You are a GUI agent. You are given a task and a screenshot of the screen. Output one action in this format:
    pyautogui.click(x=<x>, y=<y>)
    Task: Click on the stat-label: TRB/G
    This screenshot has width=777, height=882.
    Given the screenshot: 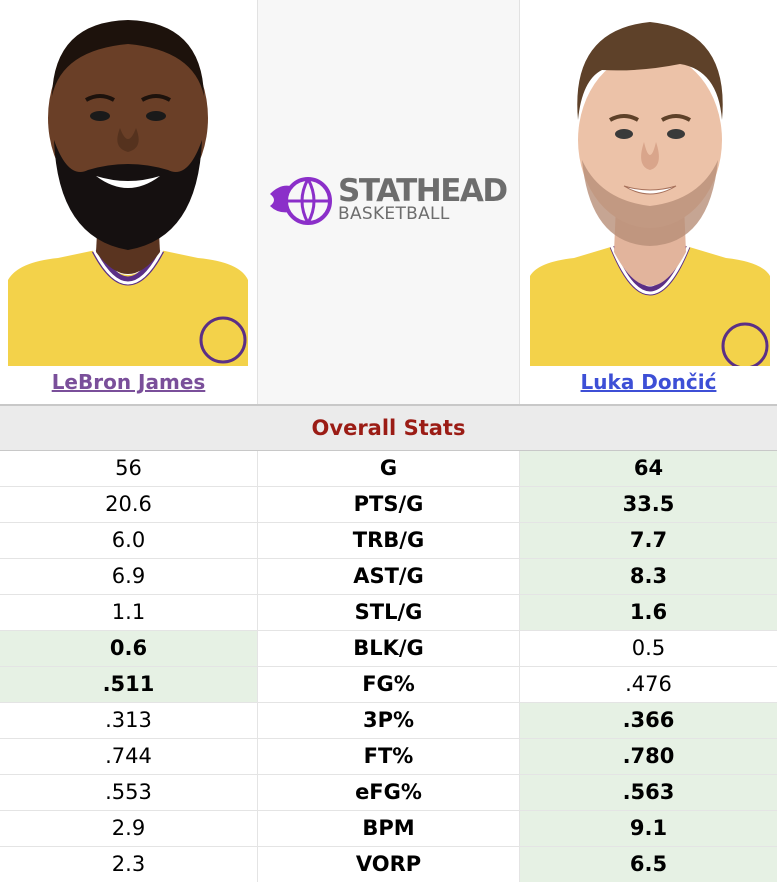 What is the action you would take?
    pyautogui.click(x=389, y=540)
    